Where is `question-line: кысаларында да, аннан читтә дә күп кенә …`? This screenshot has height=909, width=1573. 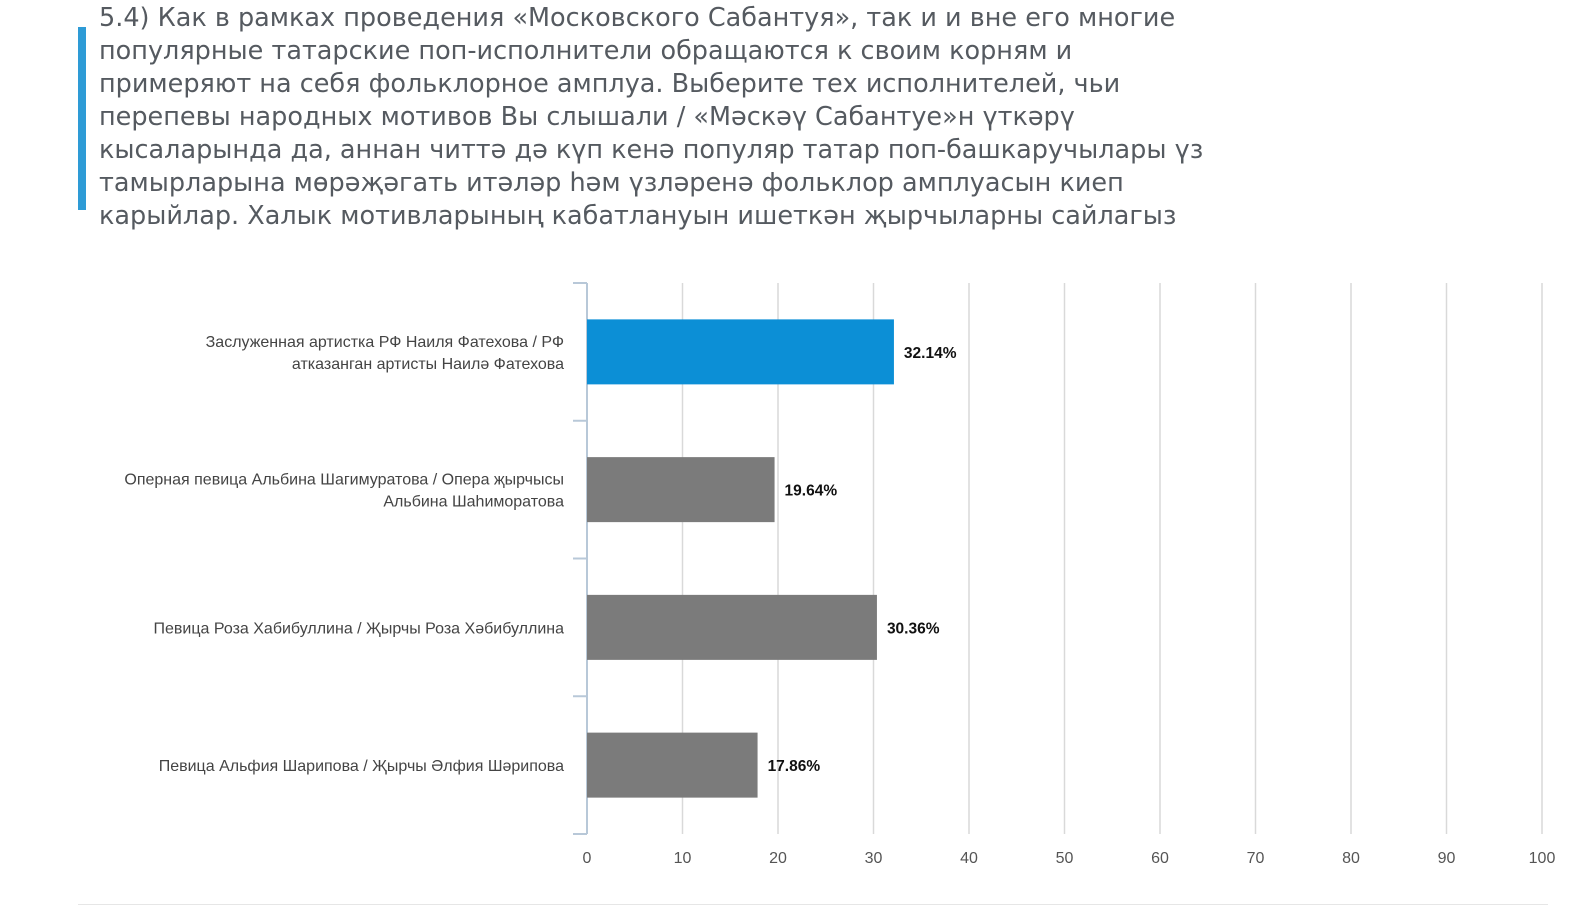
question-line: кысаларында да, аннан читтә дә күп кенә … is located at coordinates (651, 150).